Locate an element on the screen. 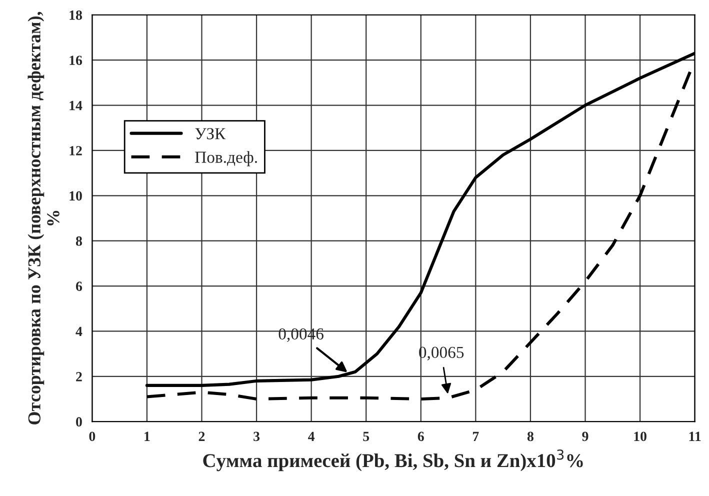 This screenshot has width=709, height=496. y-tick-label: 12 is located at coordinates (76, 151).